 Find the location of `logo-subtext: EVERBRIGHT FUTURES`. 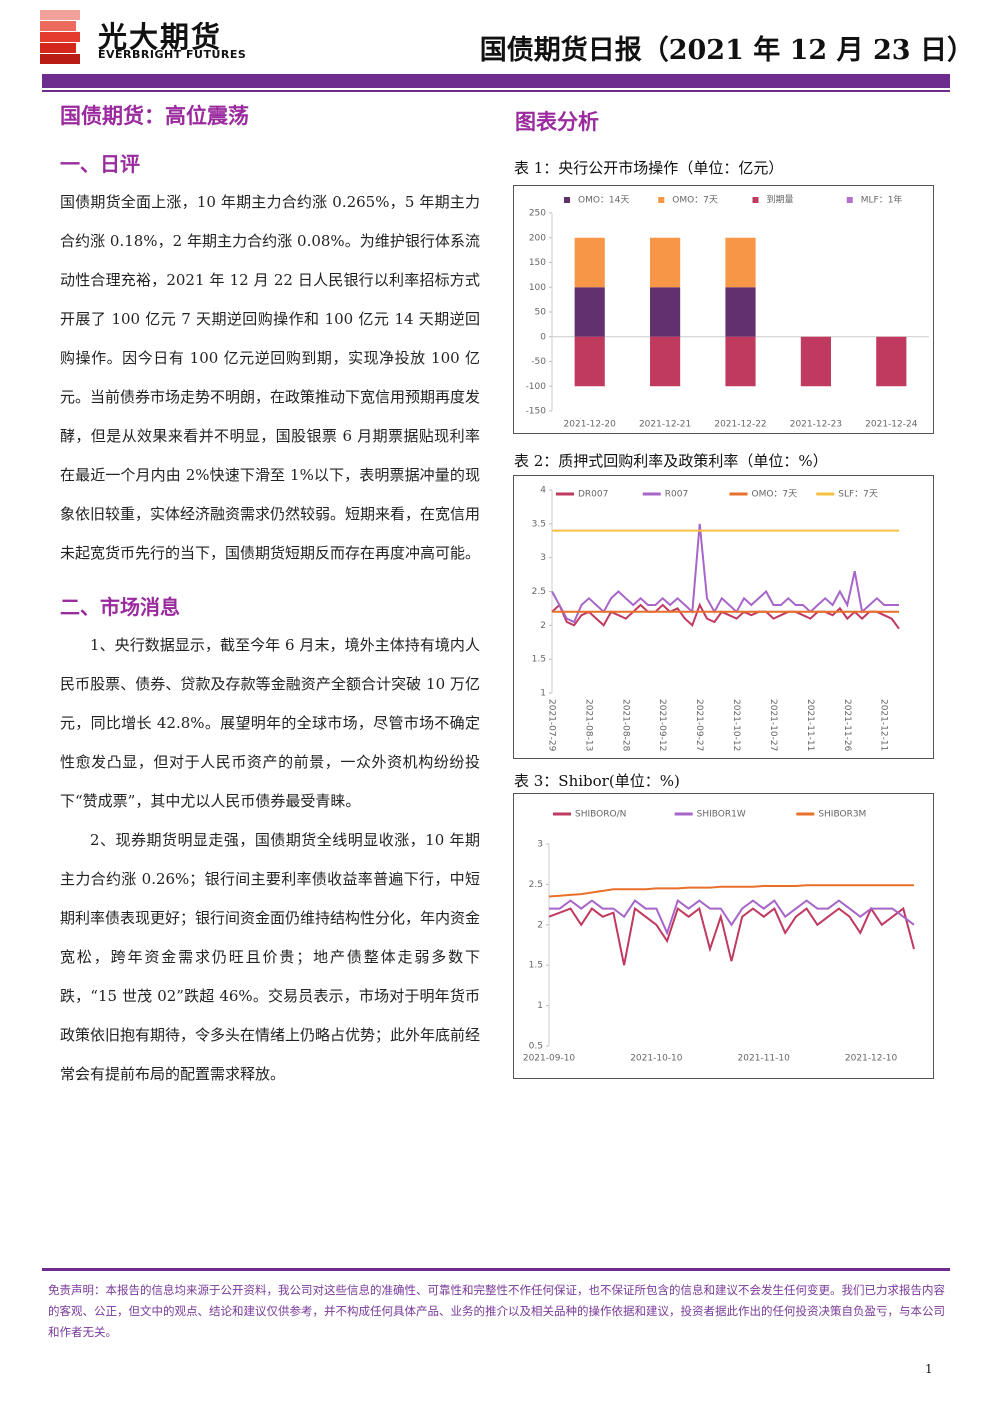

logo-subtext: EVERBRIGHT FUTURES is located at coordinates (172, 54).